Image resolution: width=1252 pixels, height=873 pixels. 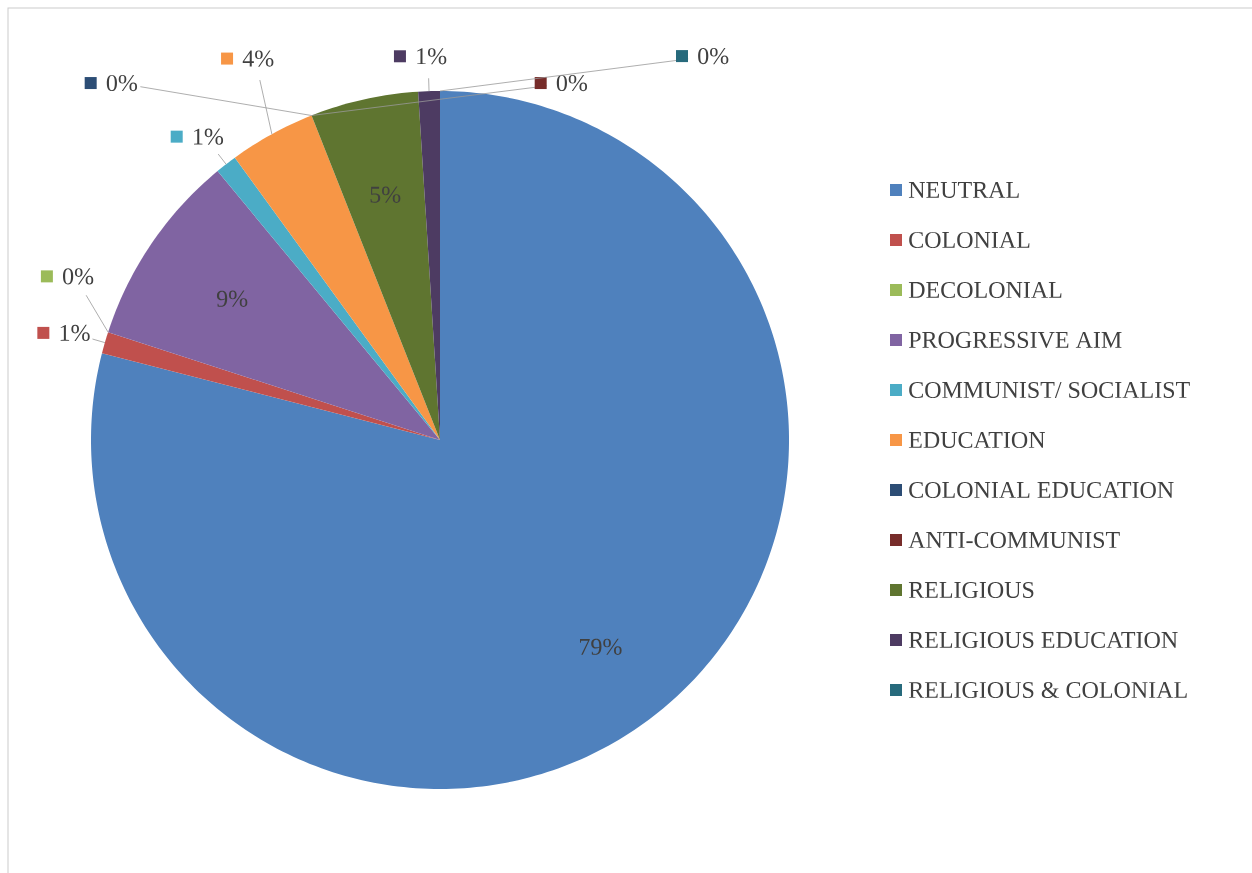 I want to click on data-label: 79%, so click(x=601, y=646).